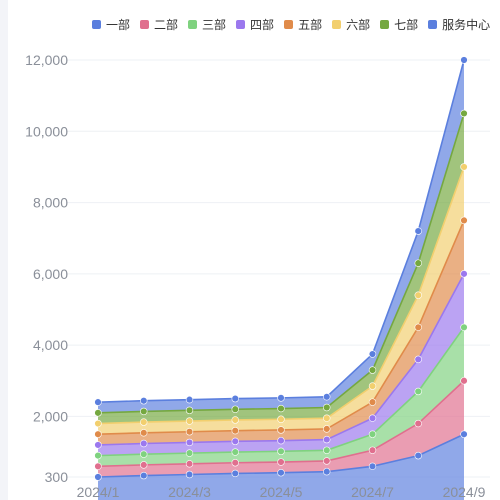 The height and width of the screenshot is (500, 500). I want to click on legend-item: 一部, so click(111, 24).